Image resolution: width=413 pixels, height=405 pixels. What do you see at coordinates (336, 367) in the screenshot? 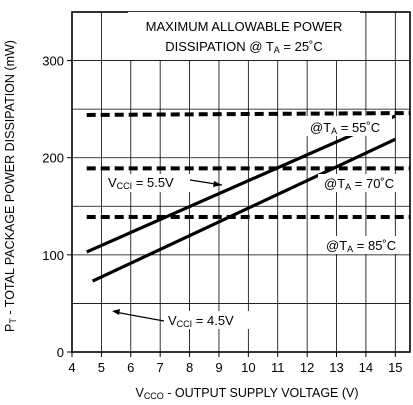
I see `x-tick-label-13: 13` at bounding box center [336, 367].